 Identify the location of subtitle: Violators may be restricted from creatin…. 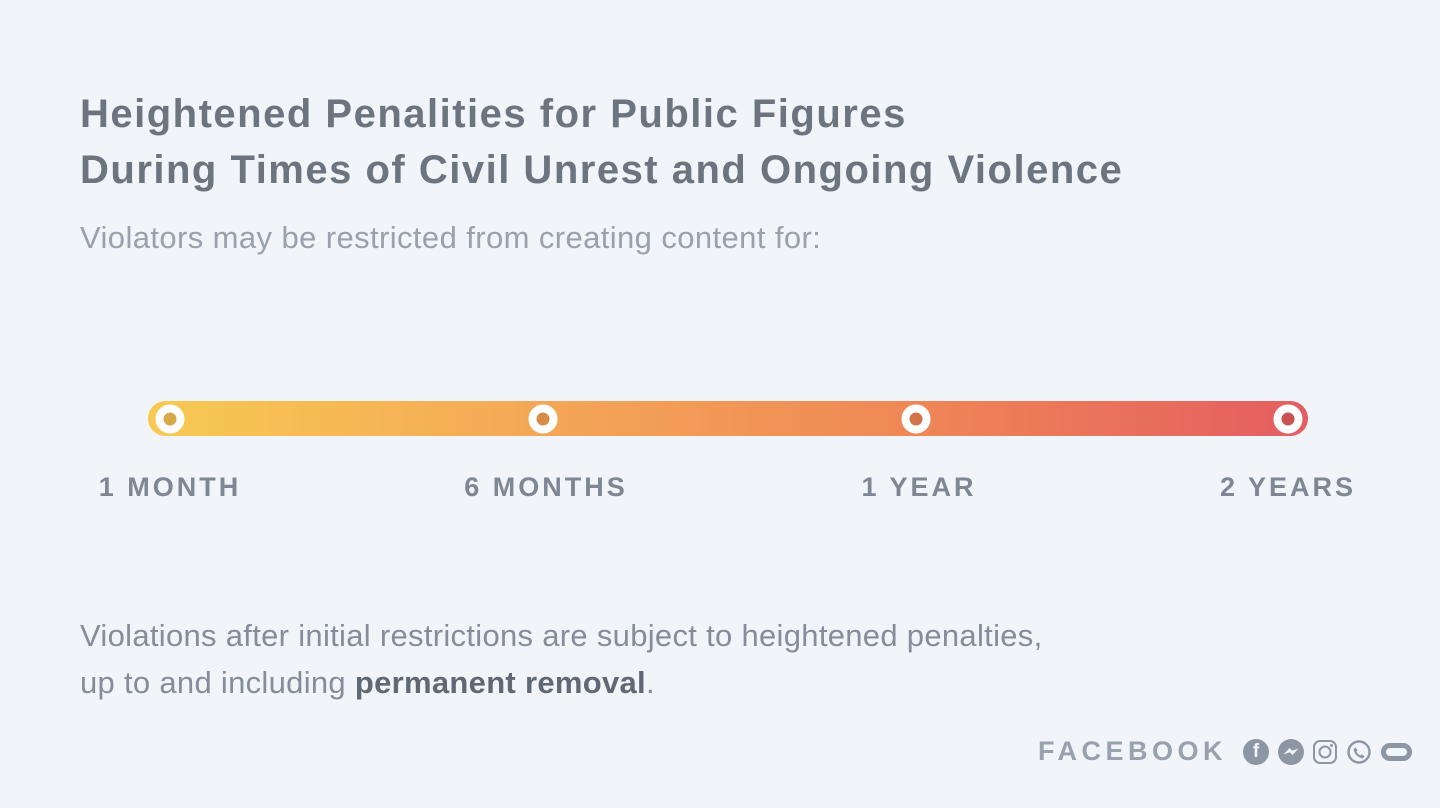
(451, 237).